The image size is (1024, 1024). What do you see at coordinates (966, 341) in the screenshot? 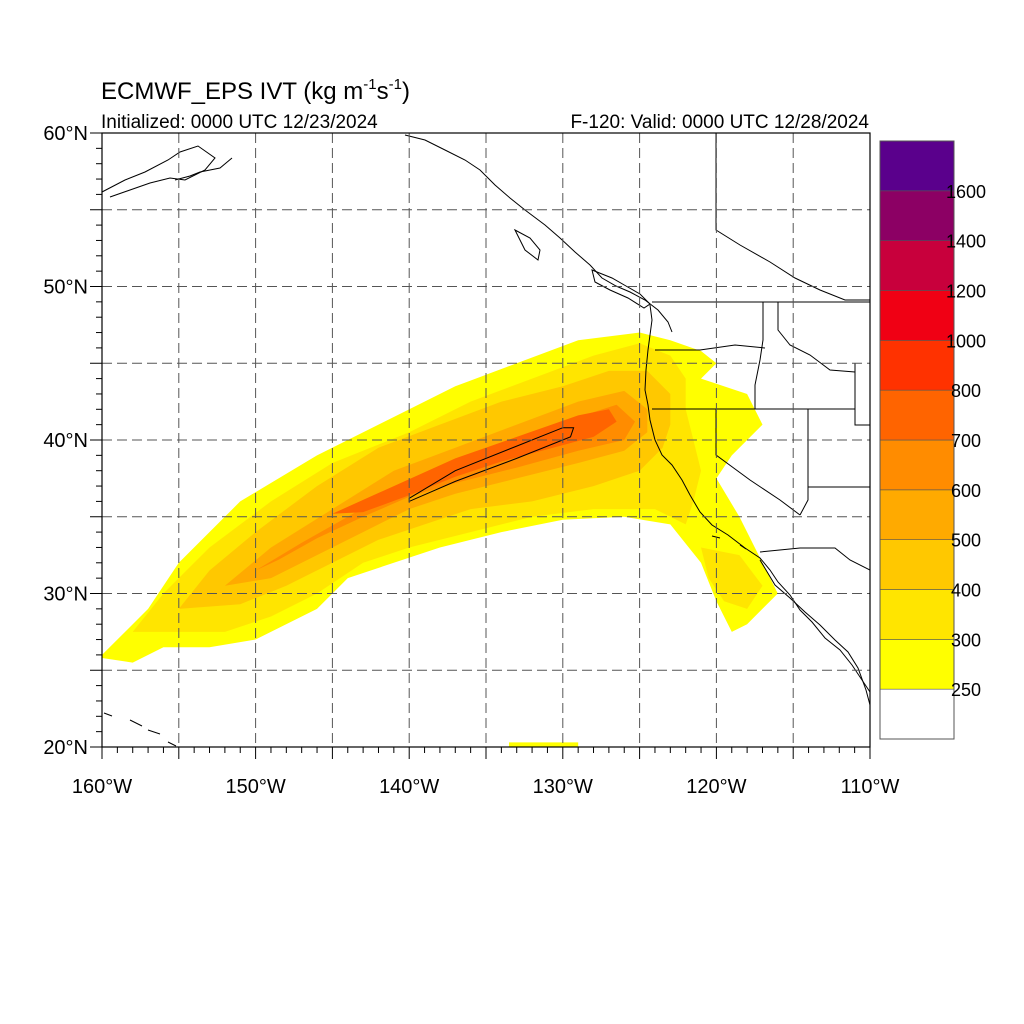
I see `colorbar-label: 1000` at bounding box center [966, 341].